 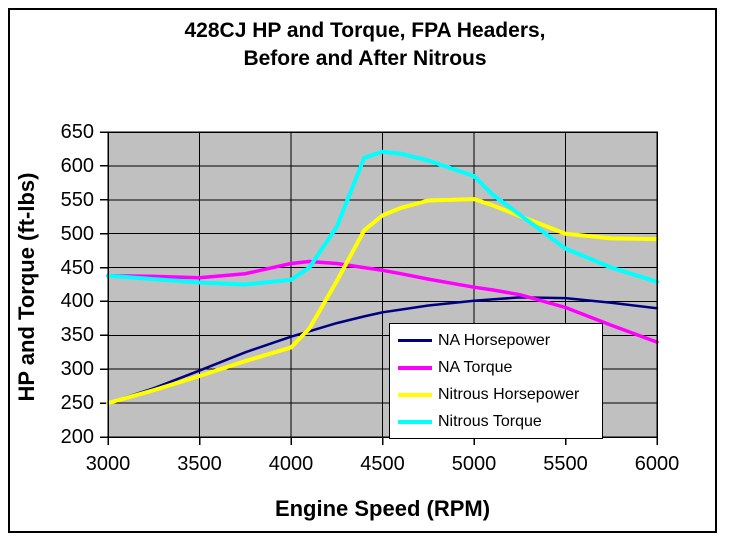 I want to click on y-tick-label: 300, so click(x=77, y=369).